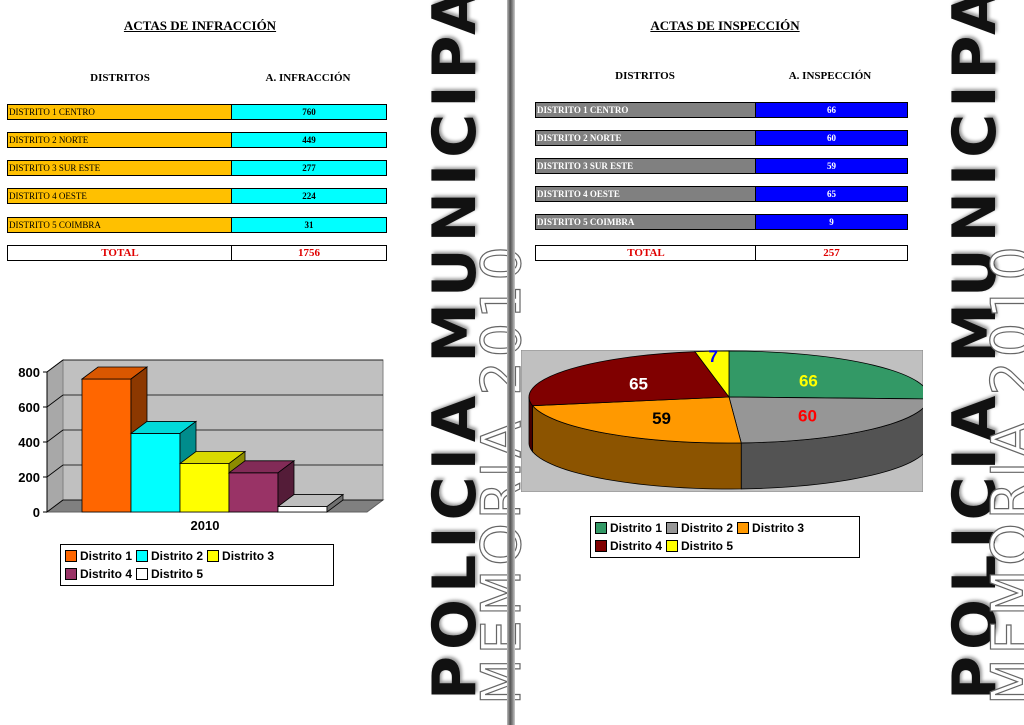 This screenshot has width=1024, height=725. What do you see at coordinates (201, 445) in the screenshot?
I see `bar-chart: 0 200 400 600 800 2010` at bounding box center [201, 445].